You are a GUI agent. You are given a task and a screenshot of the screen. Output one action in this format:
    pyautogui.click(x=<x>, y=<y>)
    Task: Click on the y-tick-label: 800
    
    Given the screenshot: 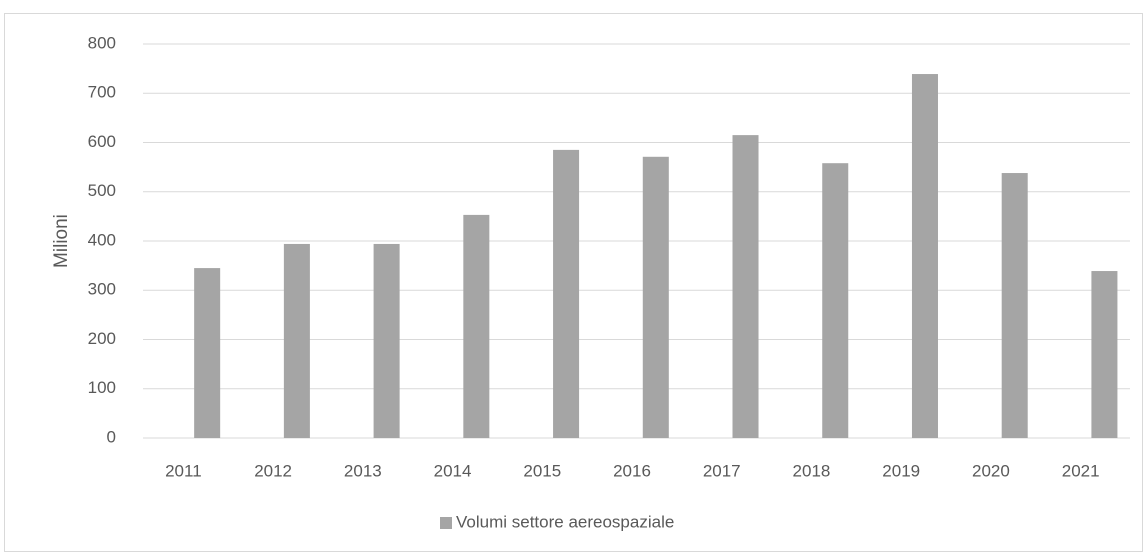 What is the action you would take?
    pyautogui.click(x=102, y=42)
    